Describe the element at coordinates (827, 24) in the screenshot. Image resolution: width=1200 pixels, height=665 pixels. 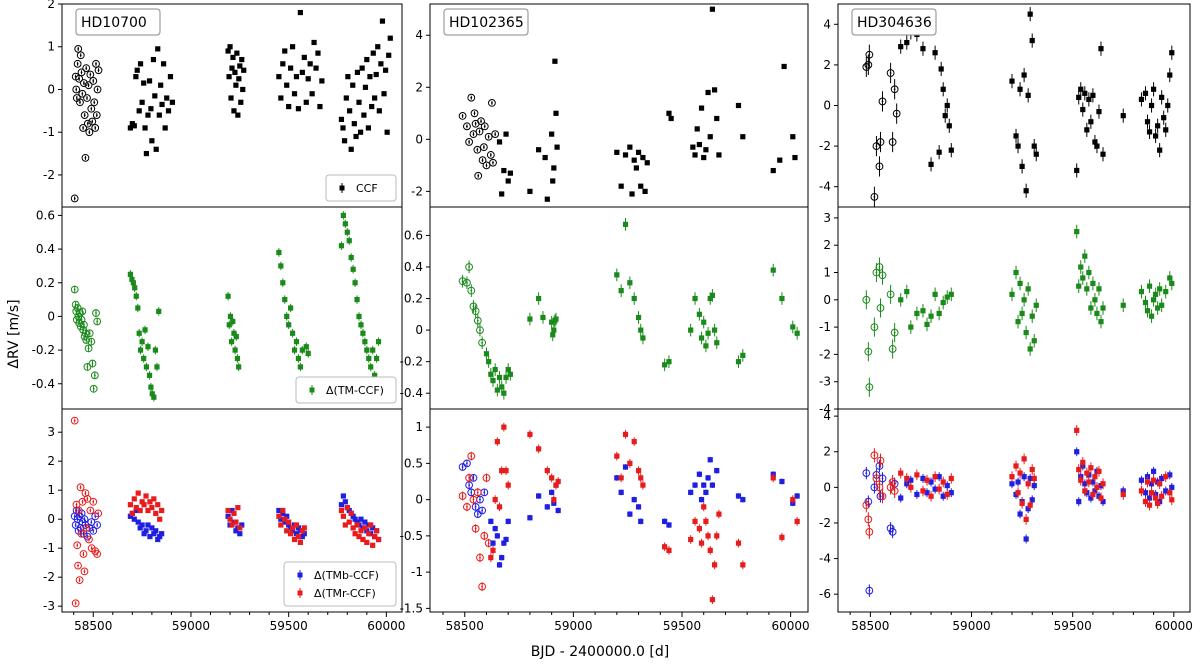
I see `y-tick-label: 4` at that location.